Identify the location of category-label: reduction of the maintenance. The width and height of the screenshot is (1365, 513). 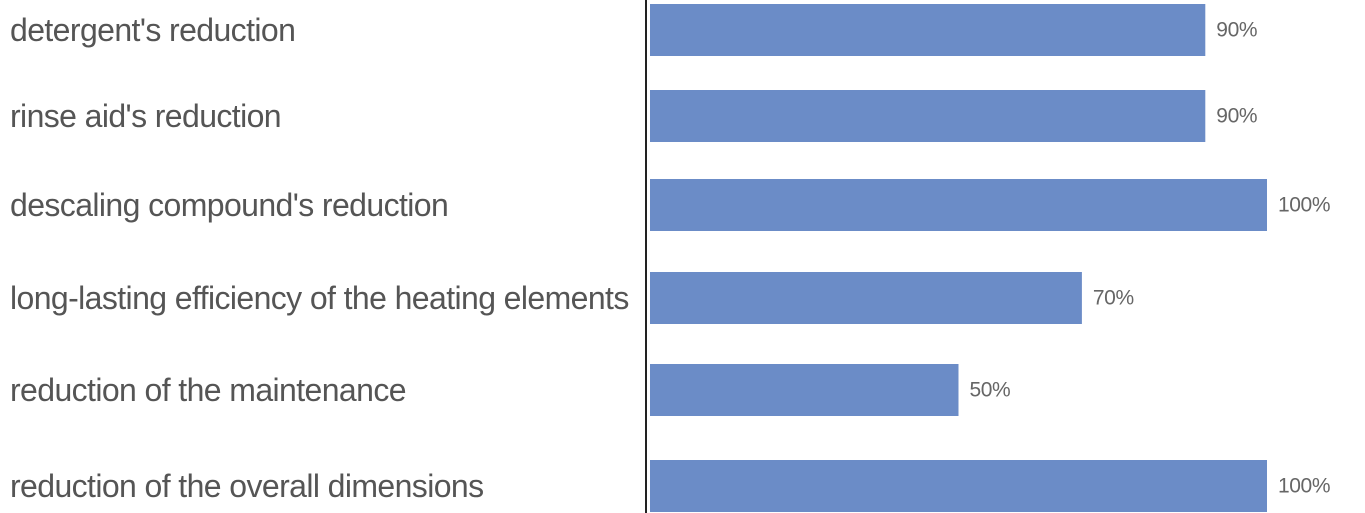
(208, 390).